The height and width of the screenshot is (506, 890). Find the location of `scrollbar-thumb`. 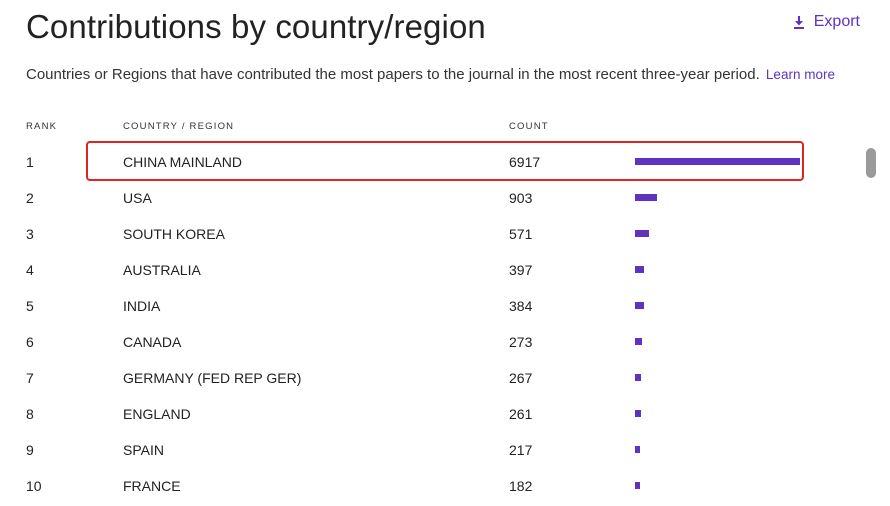

scrollbar-thumb is located at coordinates (871, 163).